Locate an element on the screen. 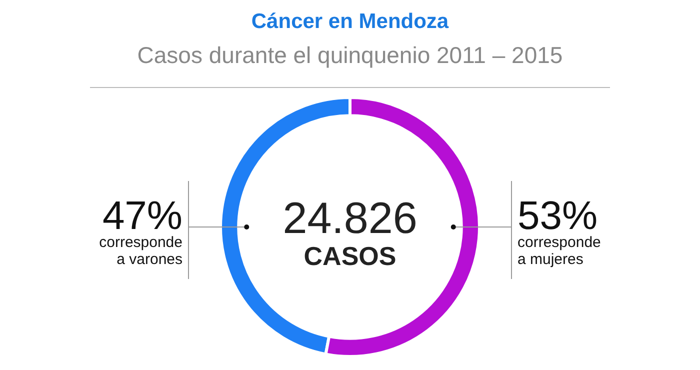 The height and width of the screenshot is (370, 700). chart-title: Cáncer en Mendoza is located at coordinates (350, 22).